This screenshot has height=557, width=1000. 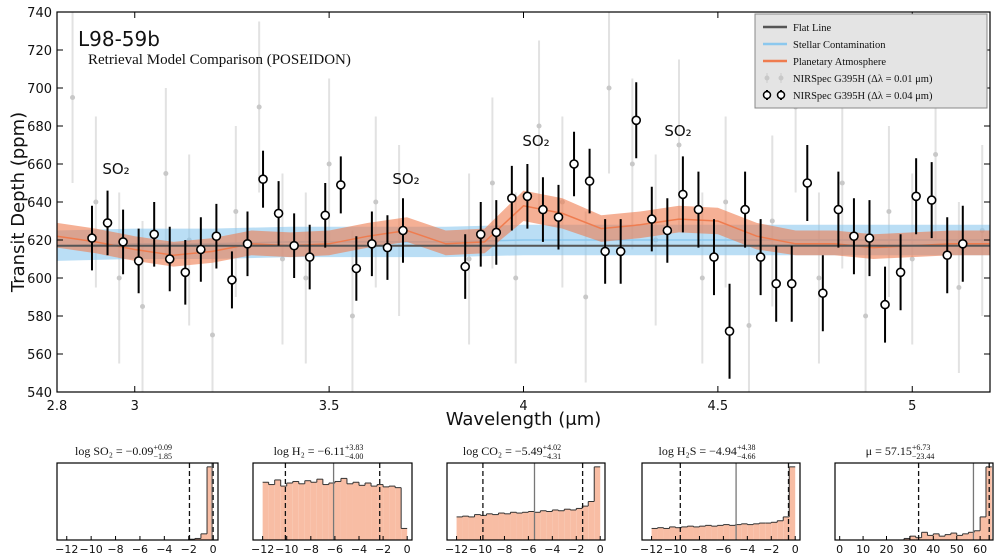 I want to click on x-tick-label: 30, so click(x=910, y=549).